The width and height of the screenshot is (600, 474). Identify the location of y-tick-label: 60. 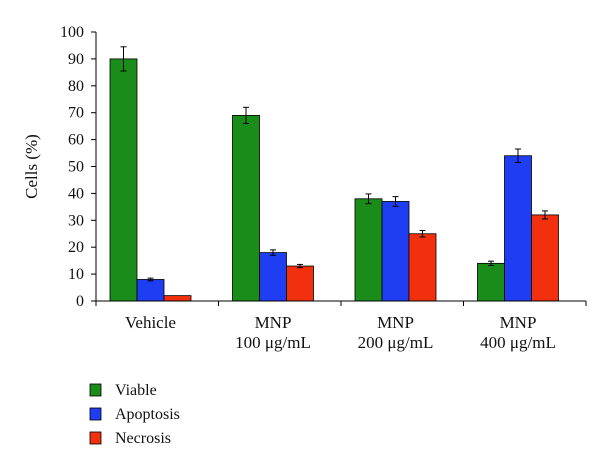
(76, 140).